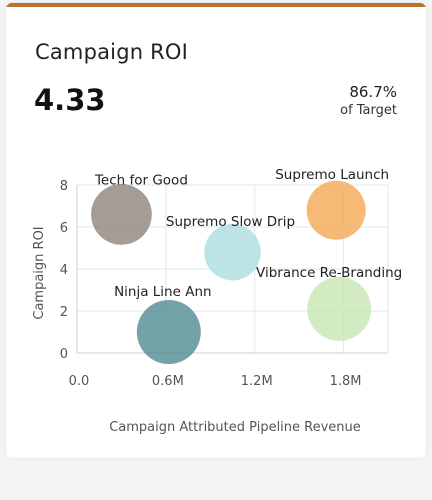 The image size is (432, 500). What do you see at coordinates (64, 186) in the screenshot?
I see `y-tick-label: 8` at bounding box center [64, 186].